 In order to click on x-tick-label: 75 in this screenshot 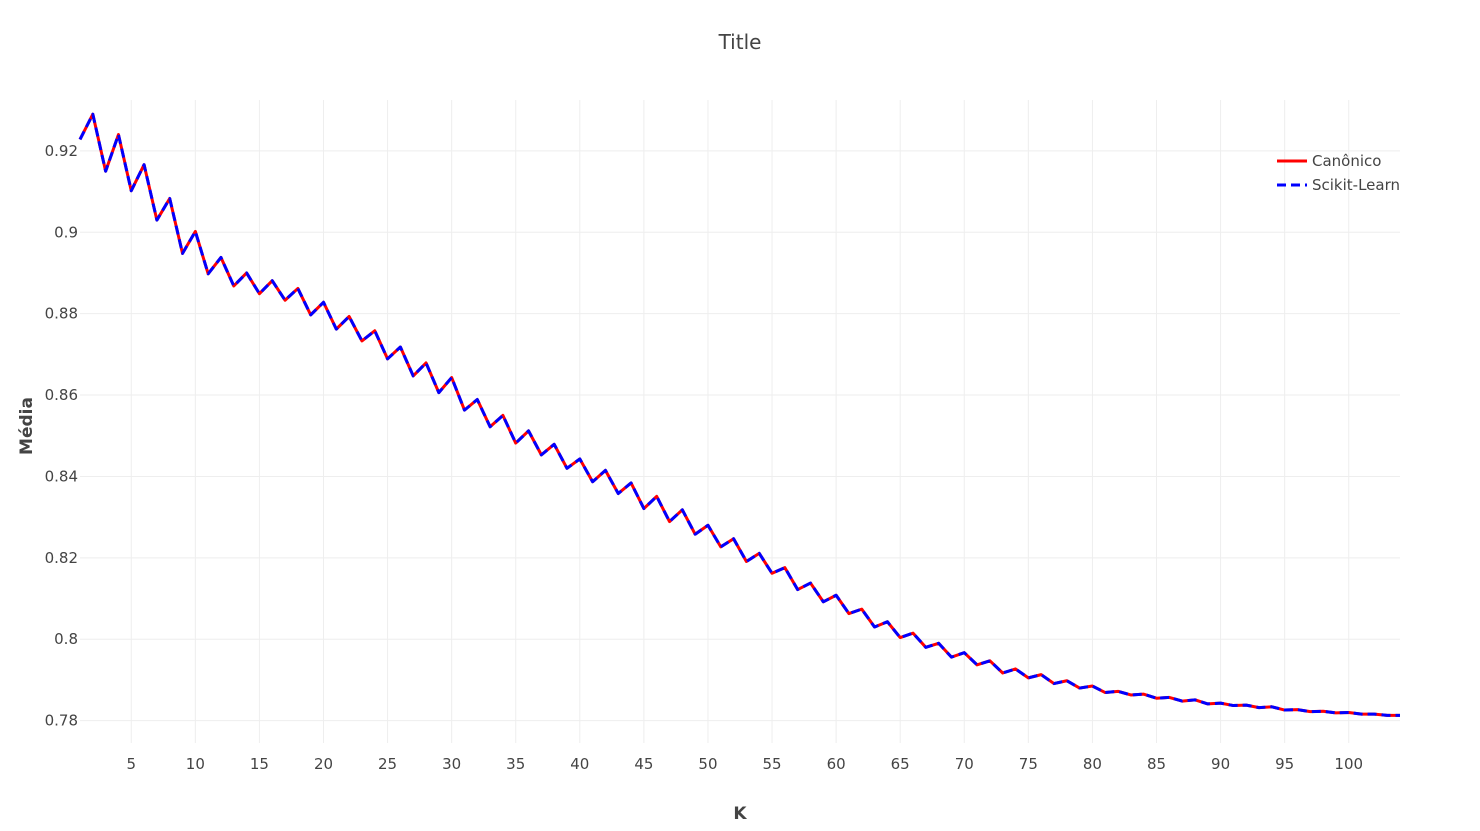, I will do `click(1028, 764)`.